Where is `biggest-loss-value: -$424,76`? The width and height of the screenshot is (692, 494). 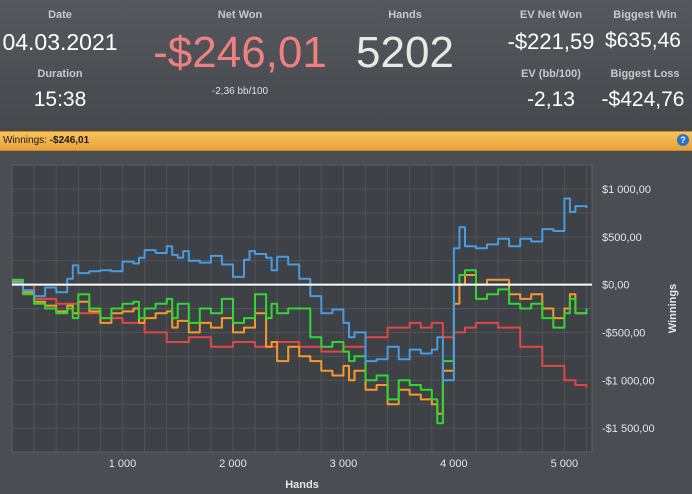 biggest-loss-value: -$424,76 is located at coordinates (643, 99).